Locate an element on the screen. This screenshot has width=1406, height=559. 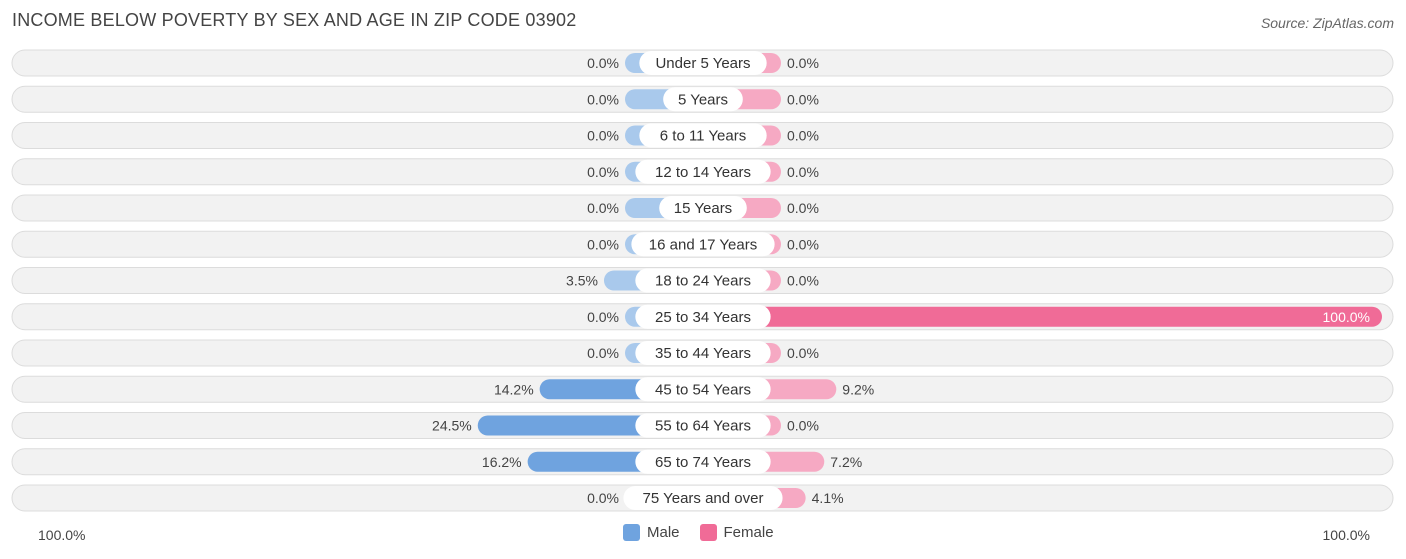
legend-item-male: Male is located at coordinates (651, 532).